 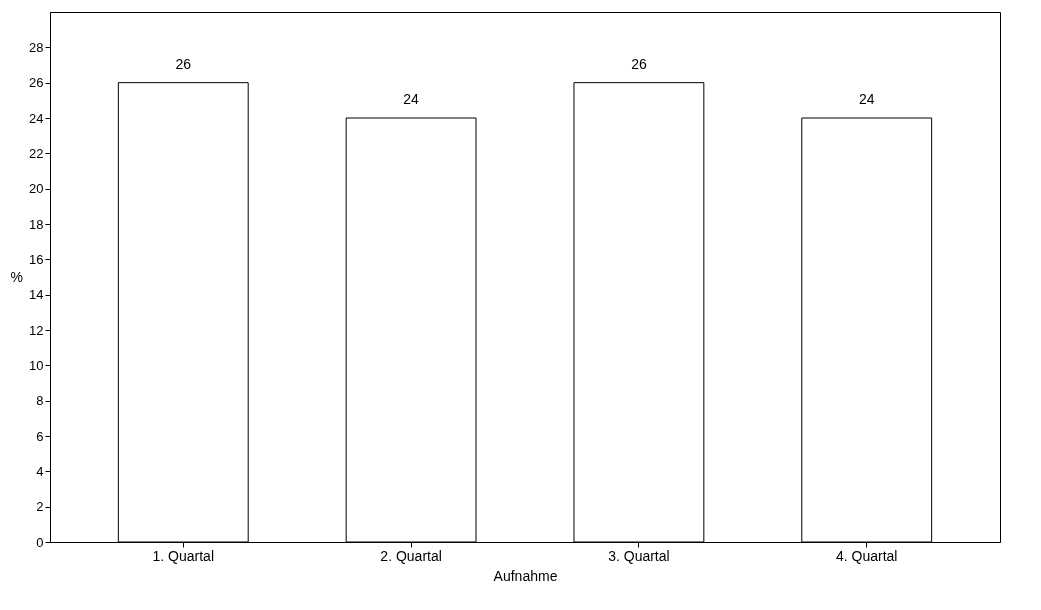 I want to click on y-tick-label: 6, so click(x=40, y=436).